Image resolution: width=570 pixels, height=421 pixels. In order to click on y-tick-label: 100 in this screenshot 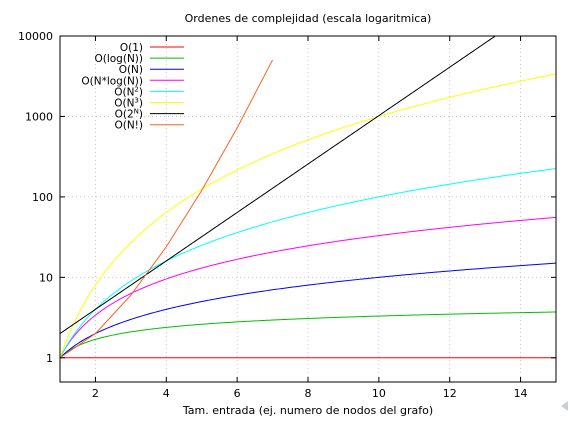, I will do `click(42, 197)`.